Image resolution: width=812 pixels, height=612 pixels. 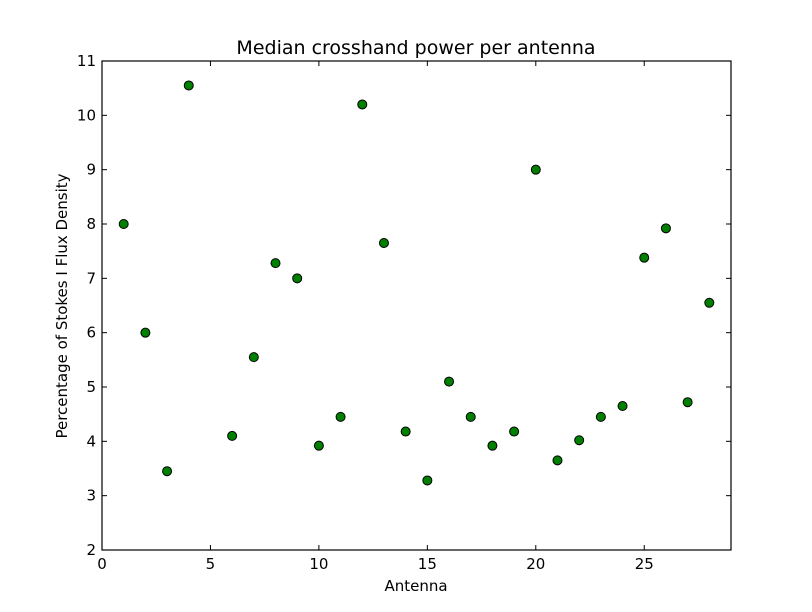 What do you see at coordinates (535, 564) in the screenshot?
I see `x-tick-label: 20` at bounding box center [535, 564].